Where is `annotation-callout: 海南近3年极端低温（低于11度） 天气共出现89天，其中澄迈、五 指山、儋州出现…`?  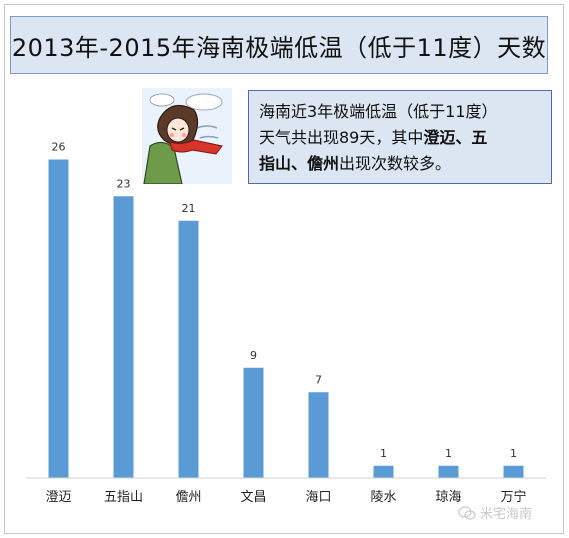 annotation-callout: 海南近3年极端低温（低于11度） 天气共出现89天，其中澄迈、五 指山、儋州出现… is located at coordinates (400, 137).